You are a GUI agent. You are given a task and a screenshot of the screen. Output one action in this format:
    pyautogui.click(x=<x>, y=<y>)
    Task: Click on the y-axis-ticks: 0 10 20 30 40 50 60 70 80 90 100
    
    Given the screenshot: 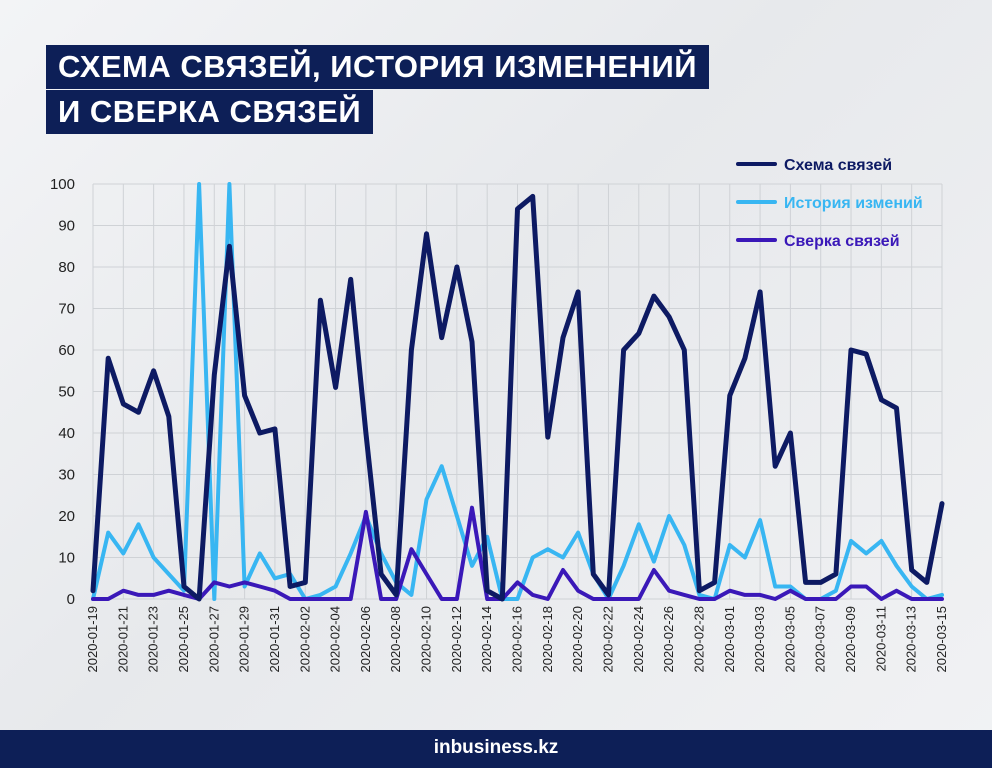 What is the action you would take?
    pyautogui.click(x=62, y=392)
    